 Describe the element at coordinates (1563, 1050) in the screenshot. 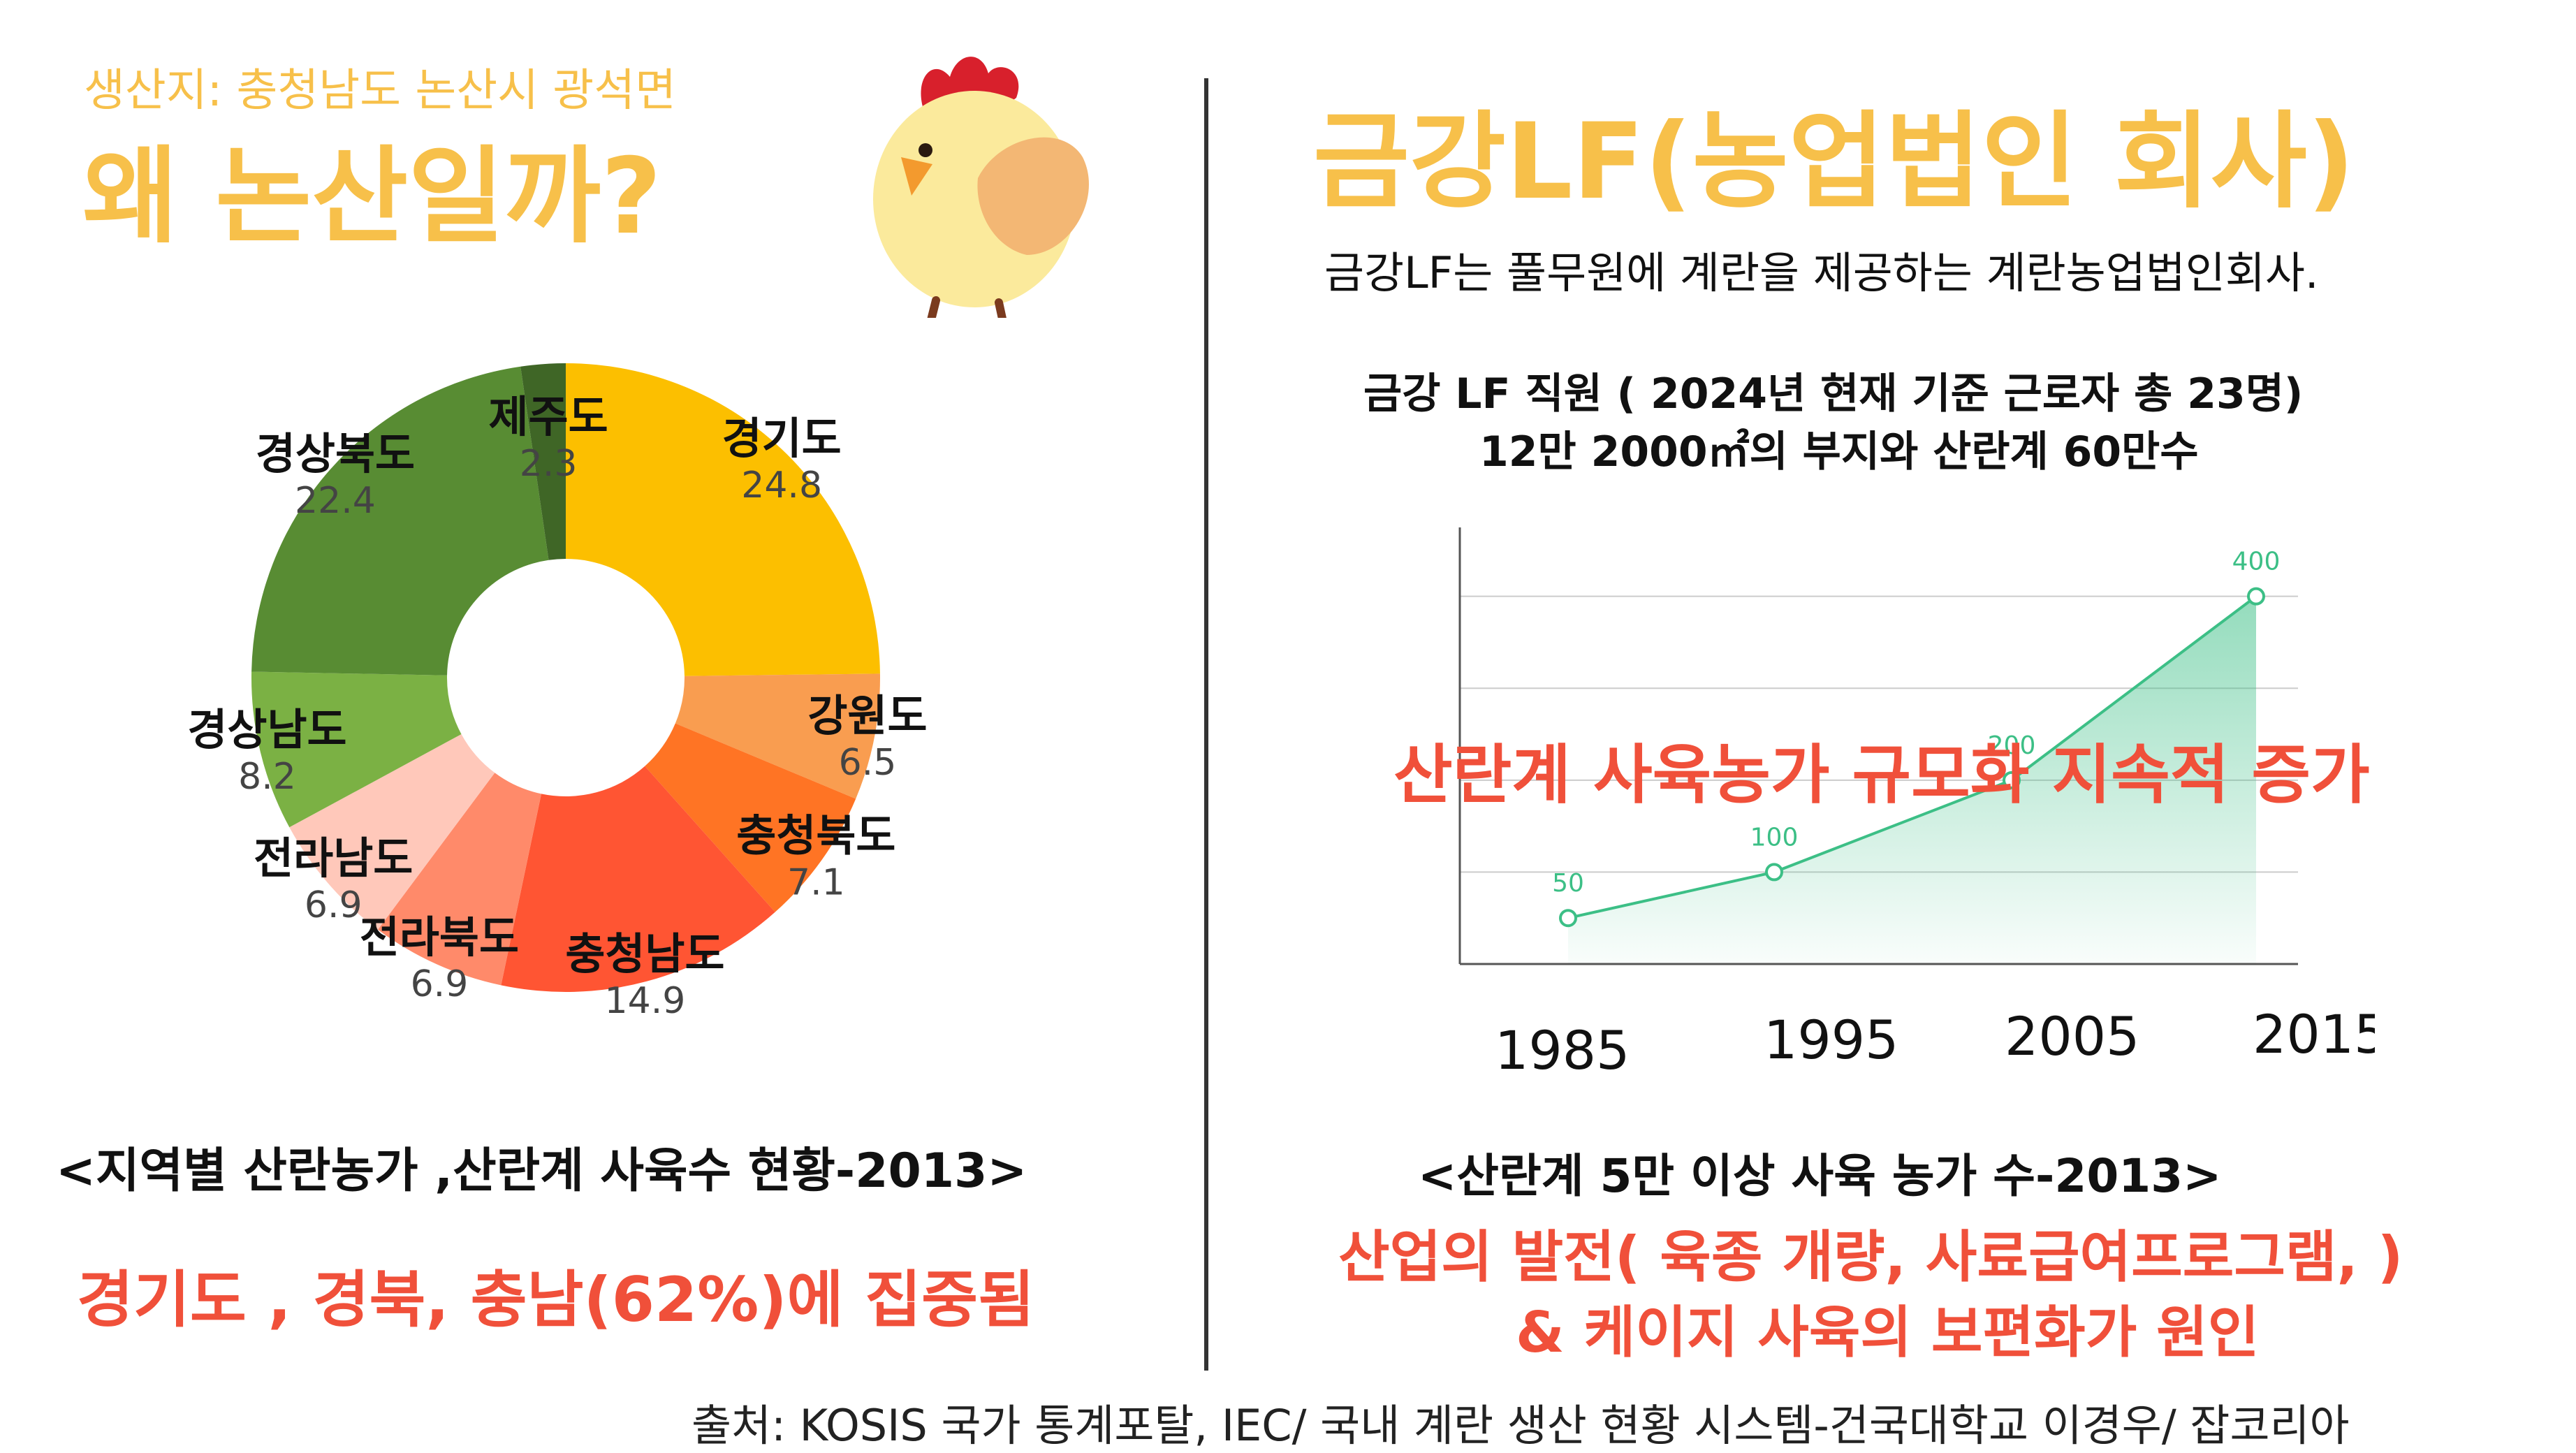

I see `x-tick-0: 1985` at that location.